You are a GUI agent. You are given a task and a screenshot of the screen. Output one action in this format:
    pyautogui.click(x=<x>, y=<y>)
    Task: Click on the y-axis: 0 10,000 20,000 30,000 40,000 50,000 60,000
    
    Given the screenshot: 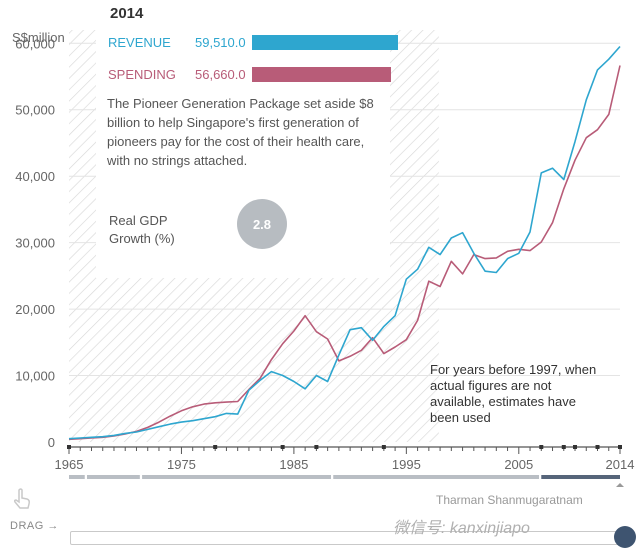 What is the action you would take?
    pyautogui.click(x=35, y=243)
    